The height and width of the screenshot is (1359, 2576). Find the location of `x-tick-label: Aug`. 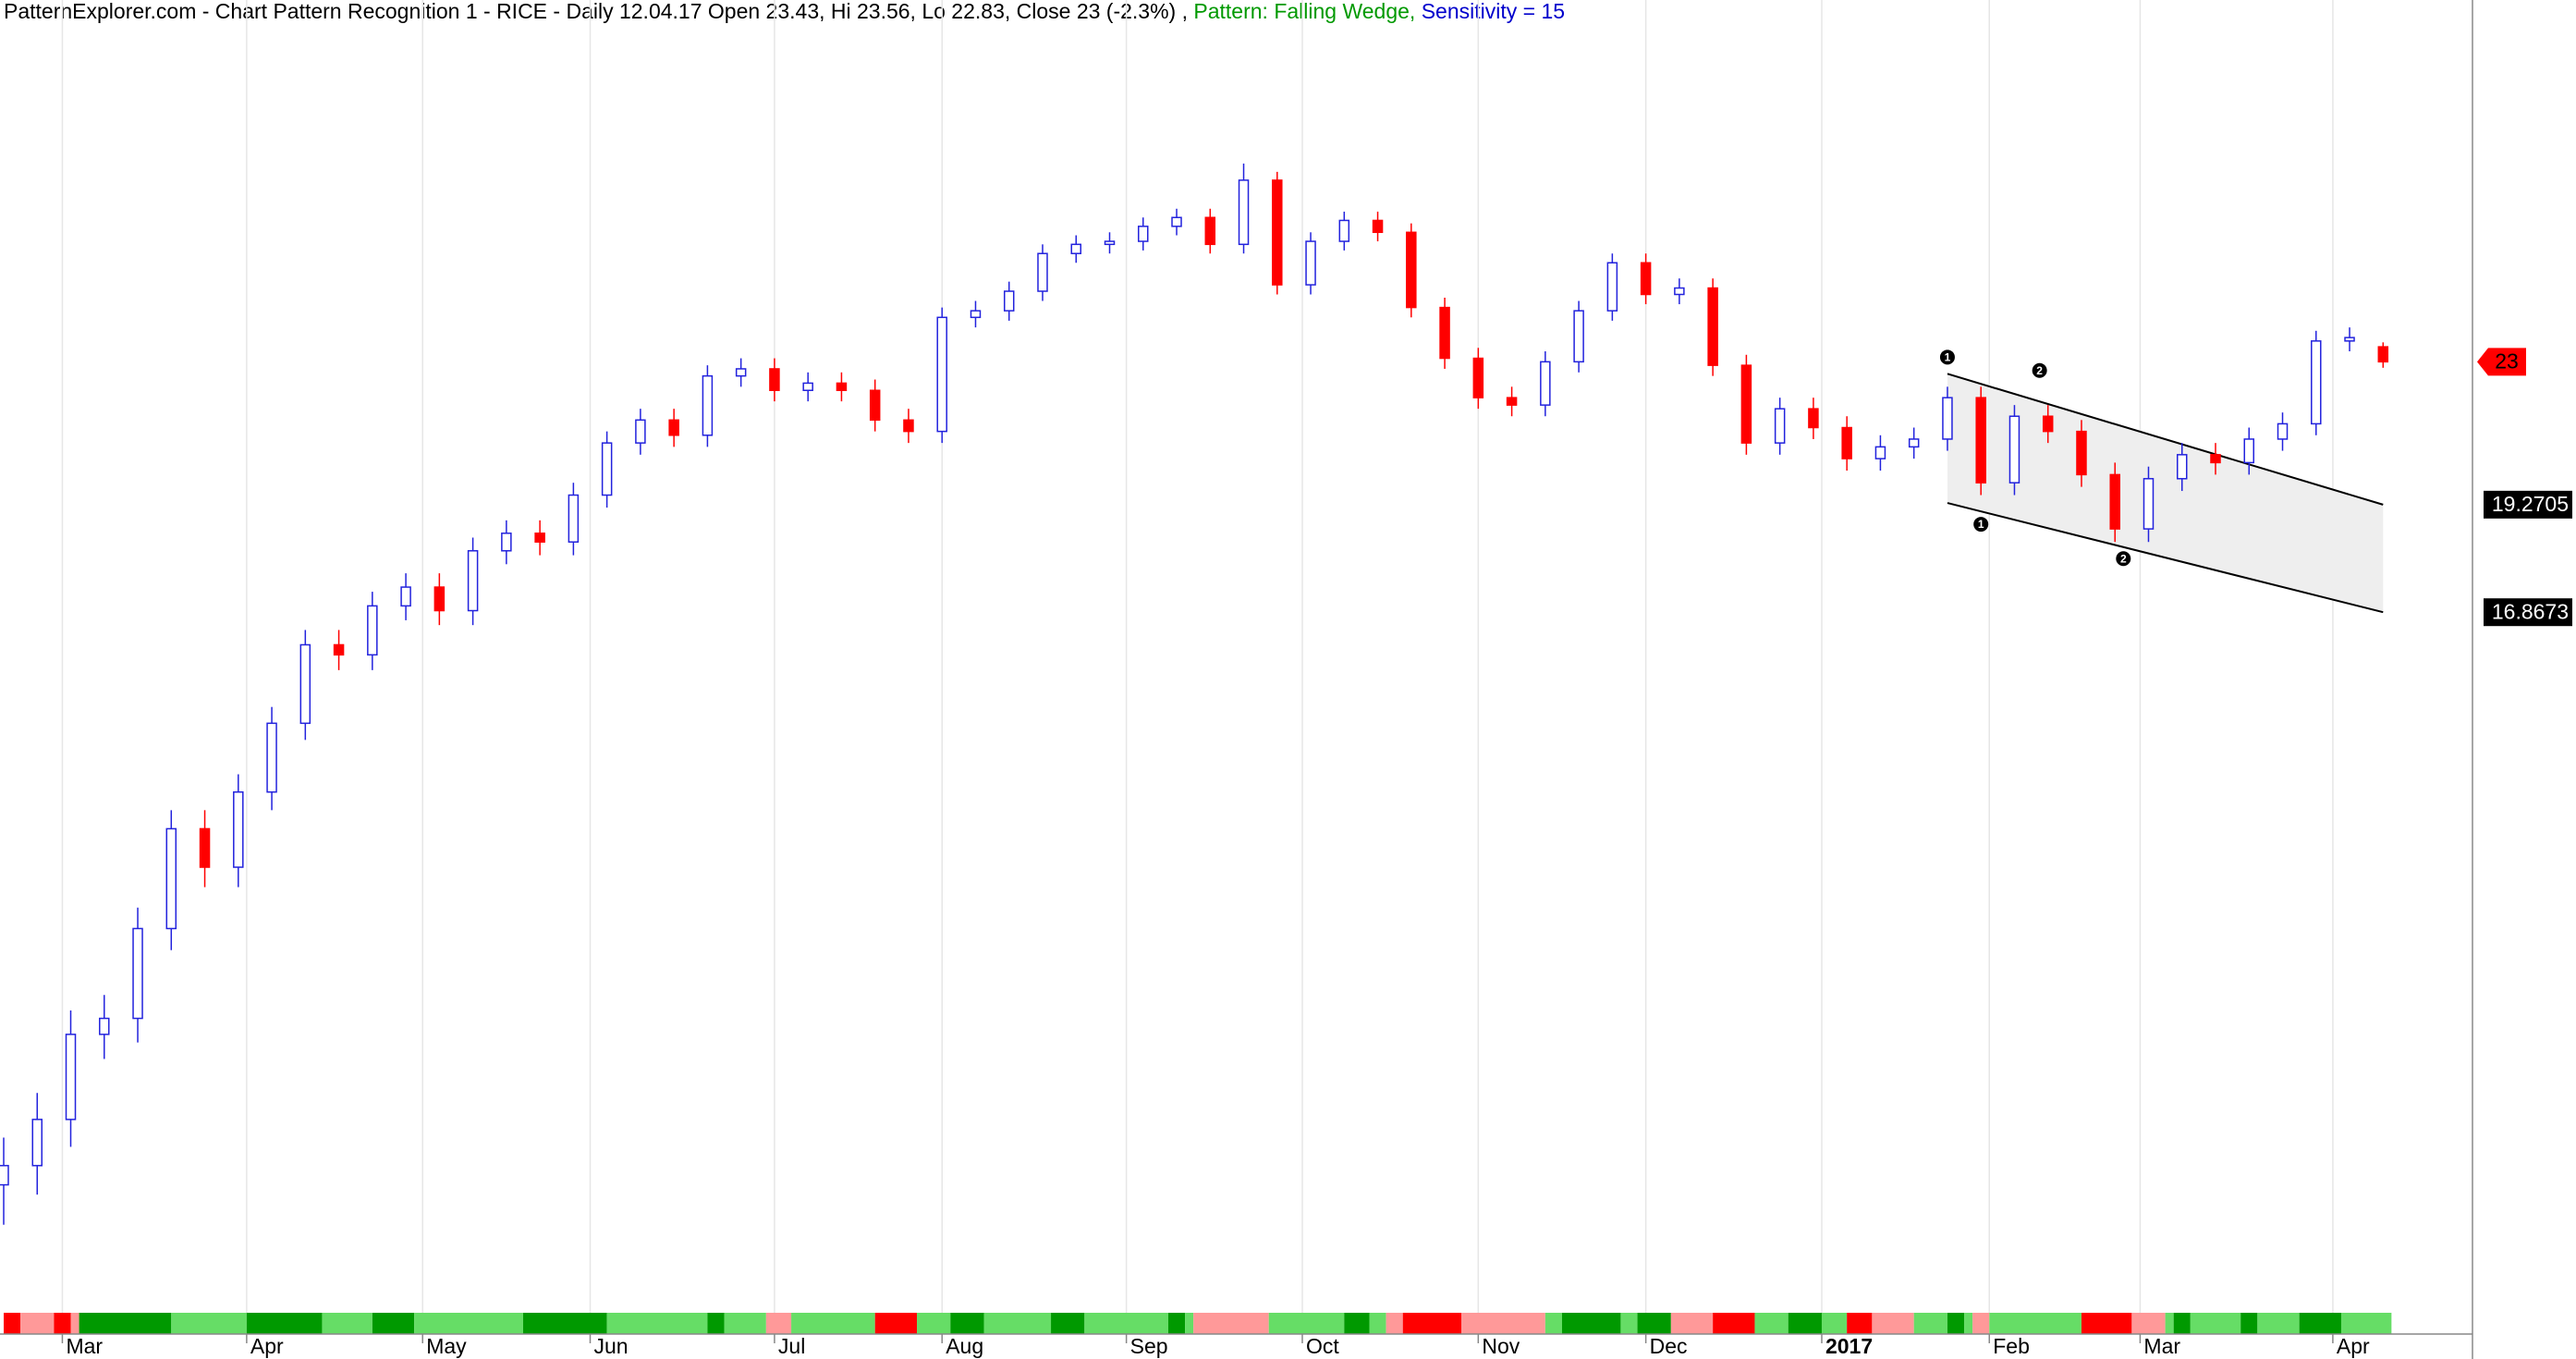

x-tick-label: Aug is located at coordinates (964, 1346).